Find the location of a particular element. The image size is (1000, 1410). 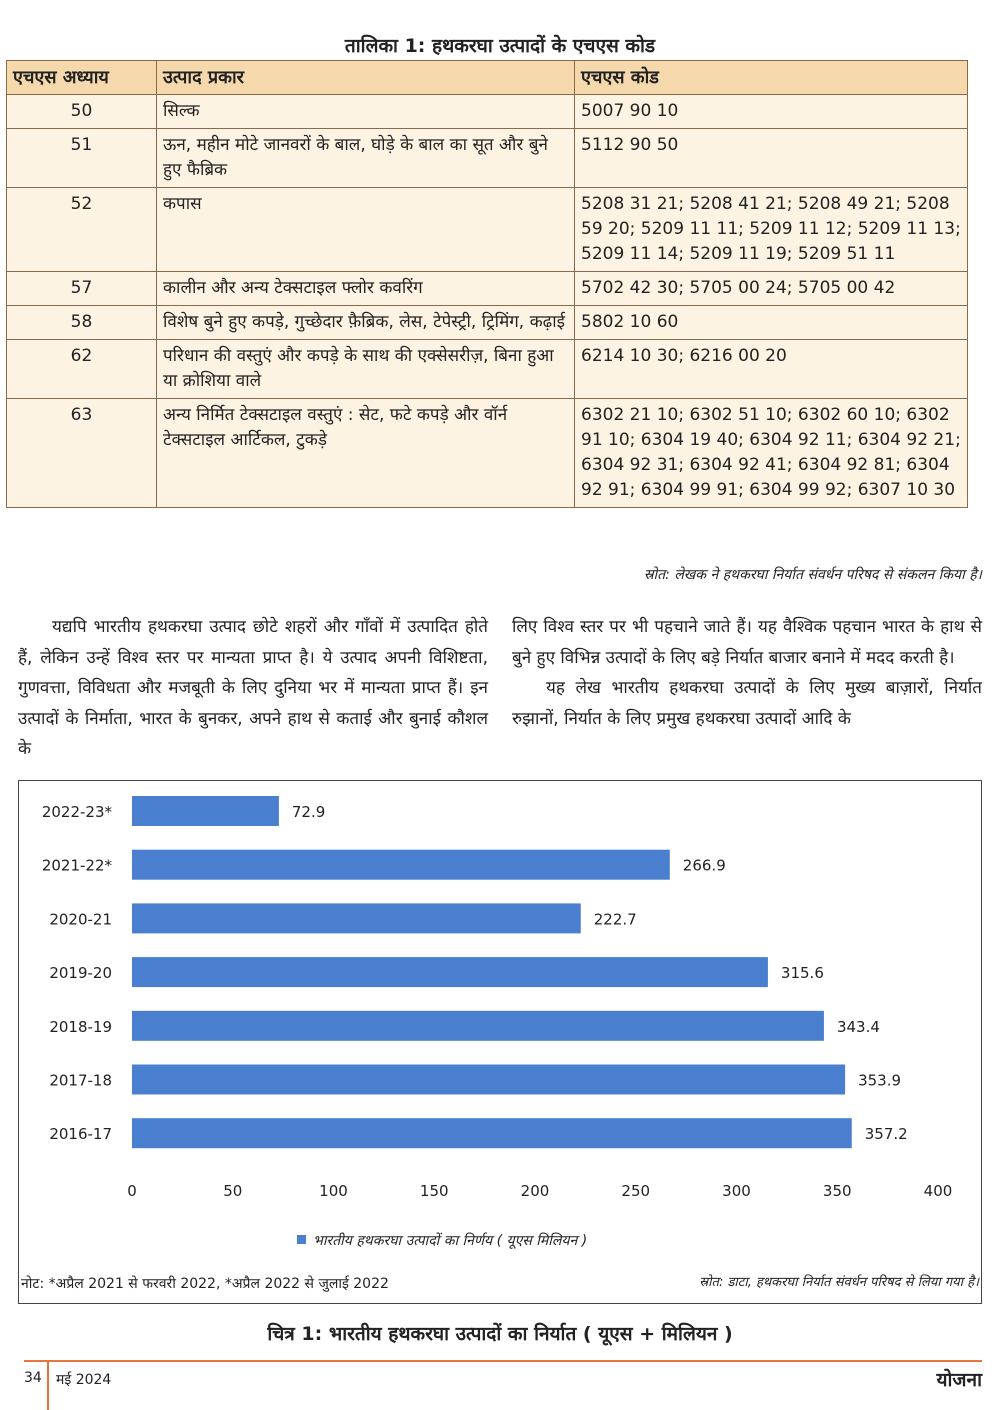

table-row: 50 सिल्क 5007 90 10 is located at coordinates (487, 111).